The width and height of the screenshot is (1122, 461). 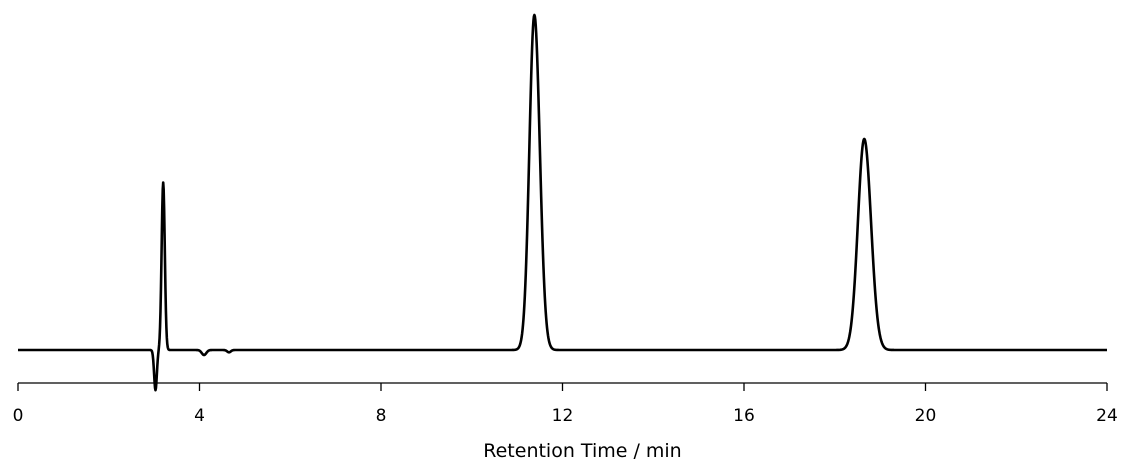 I want to click on x-tick-label: 16, so click(x=744, y=416).